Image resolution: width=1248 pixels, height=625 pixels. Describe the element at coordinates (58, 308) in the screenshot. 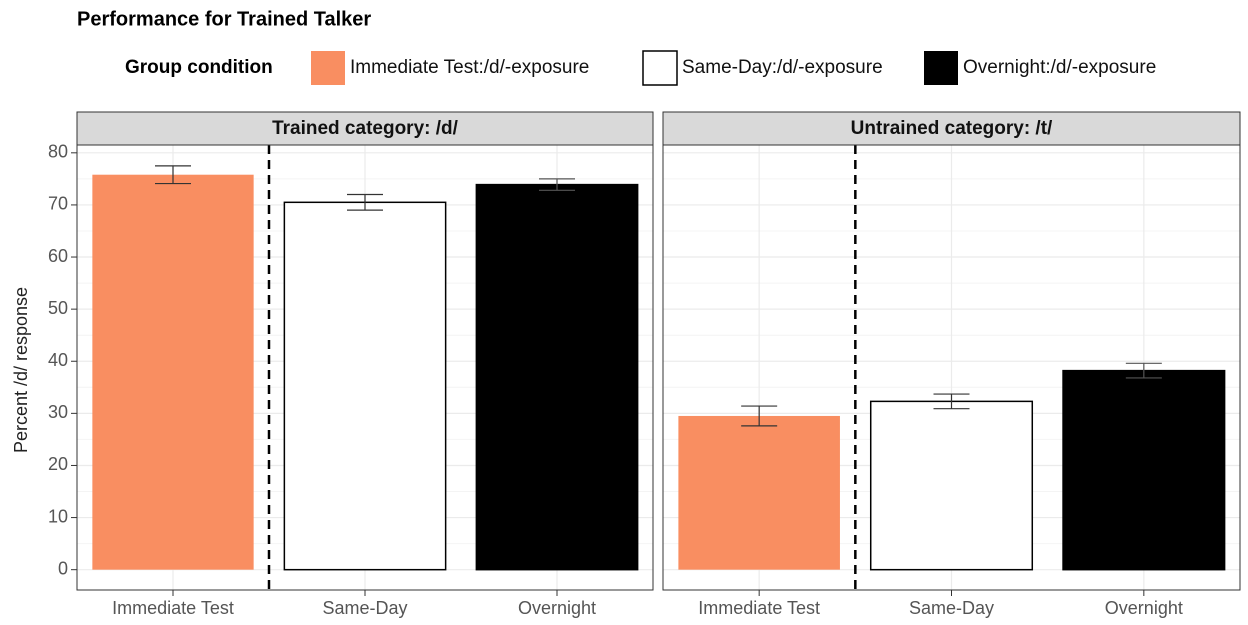

I see `y-tick-label: 50` at that location.